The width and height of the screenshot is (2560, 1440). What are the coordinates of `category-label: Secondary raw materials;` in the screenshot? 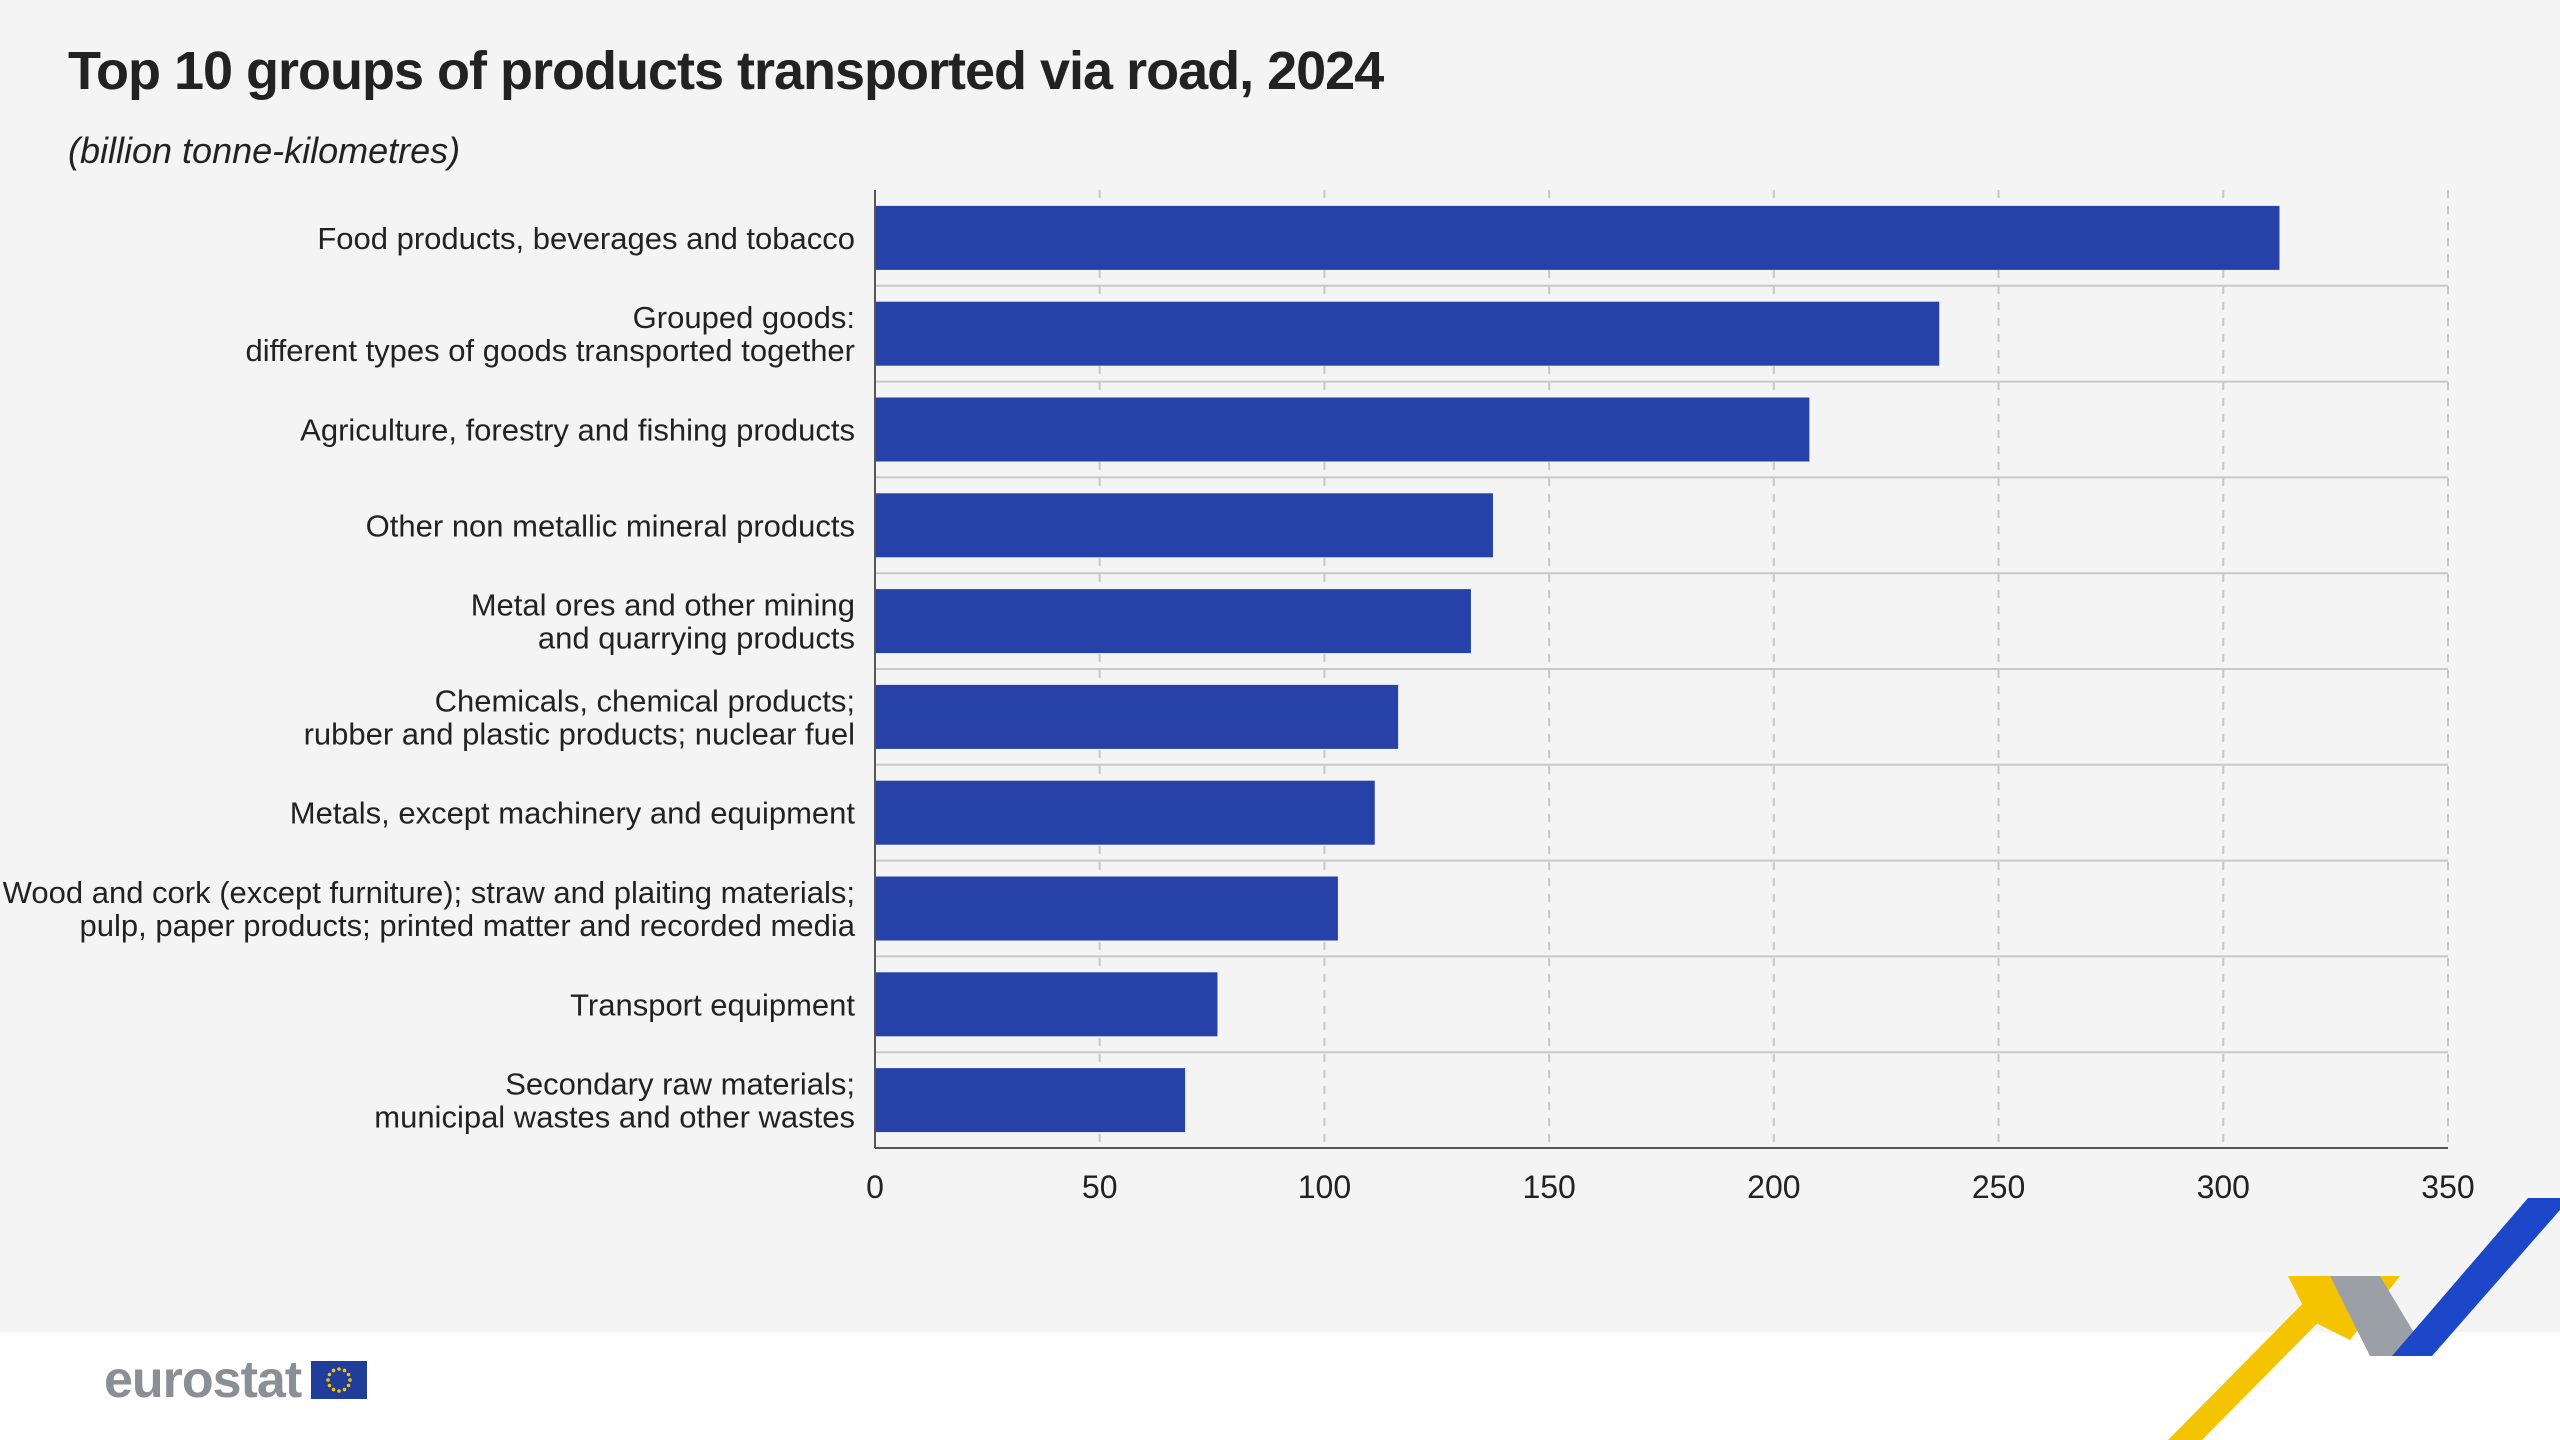 It's located at (680, 1084).